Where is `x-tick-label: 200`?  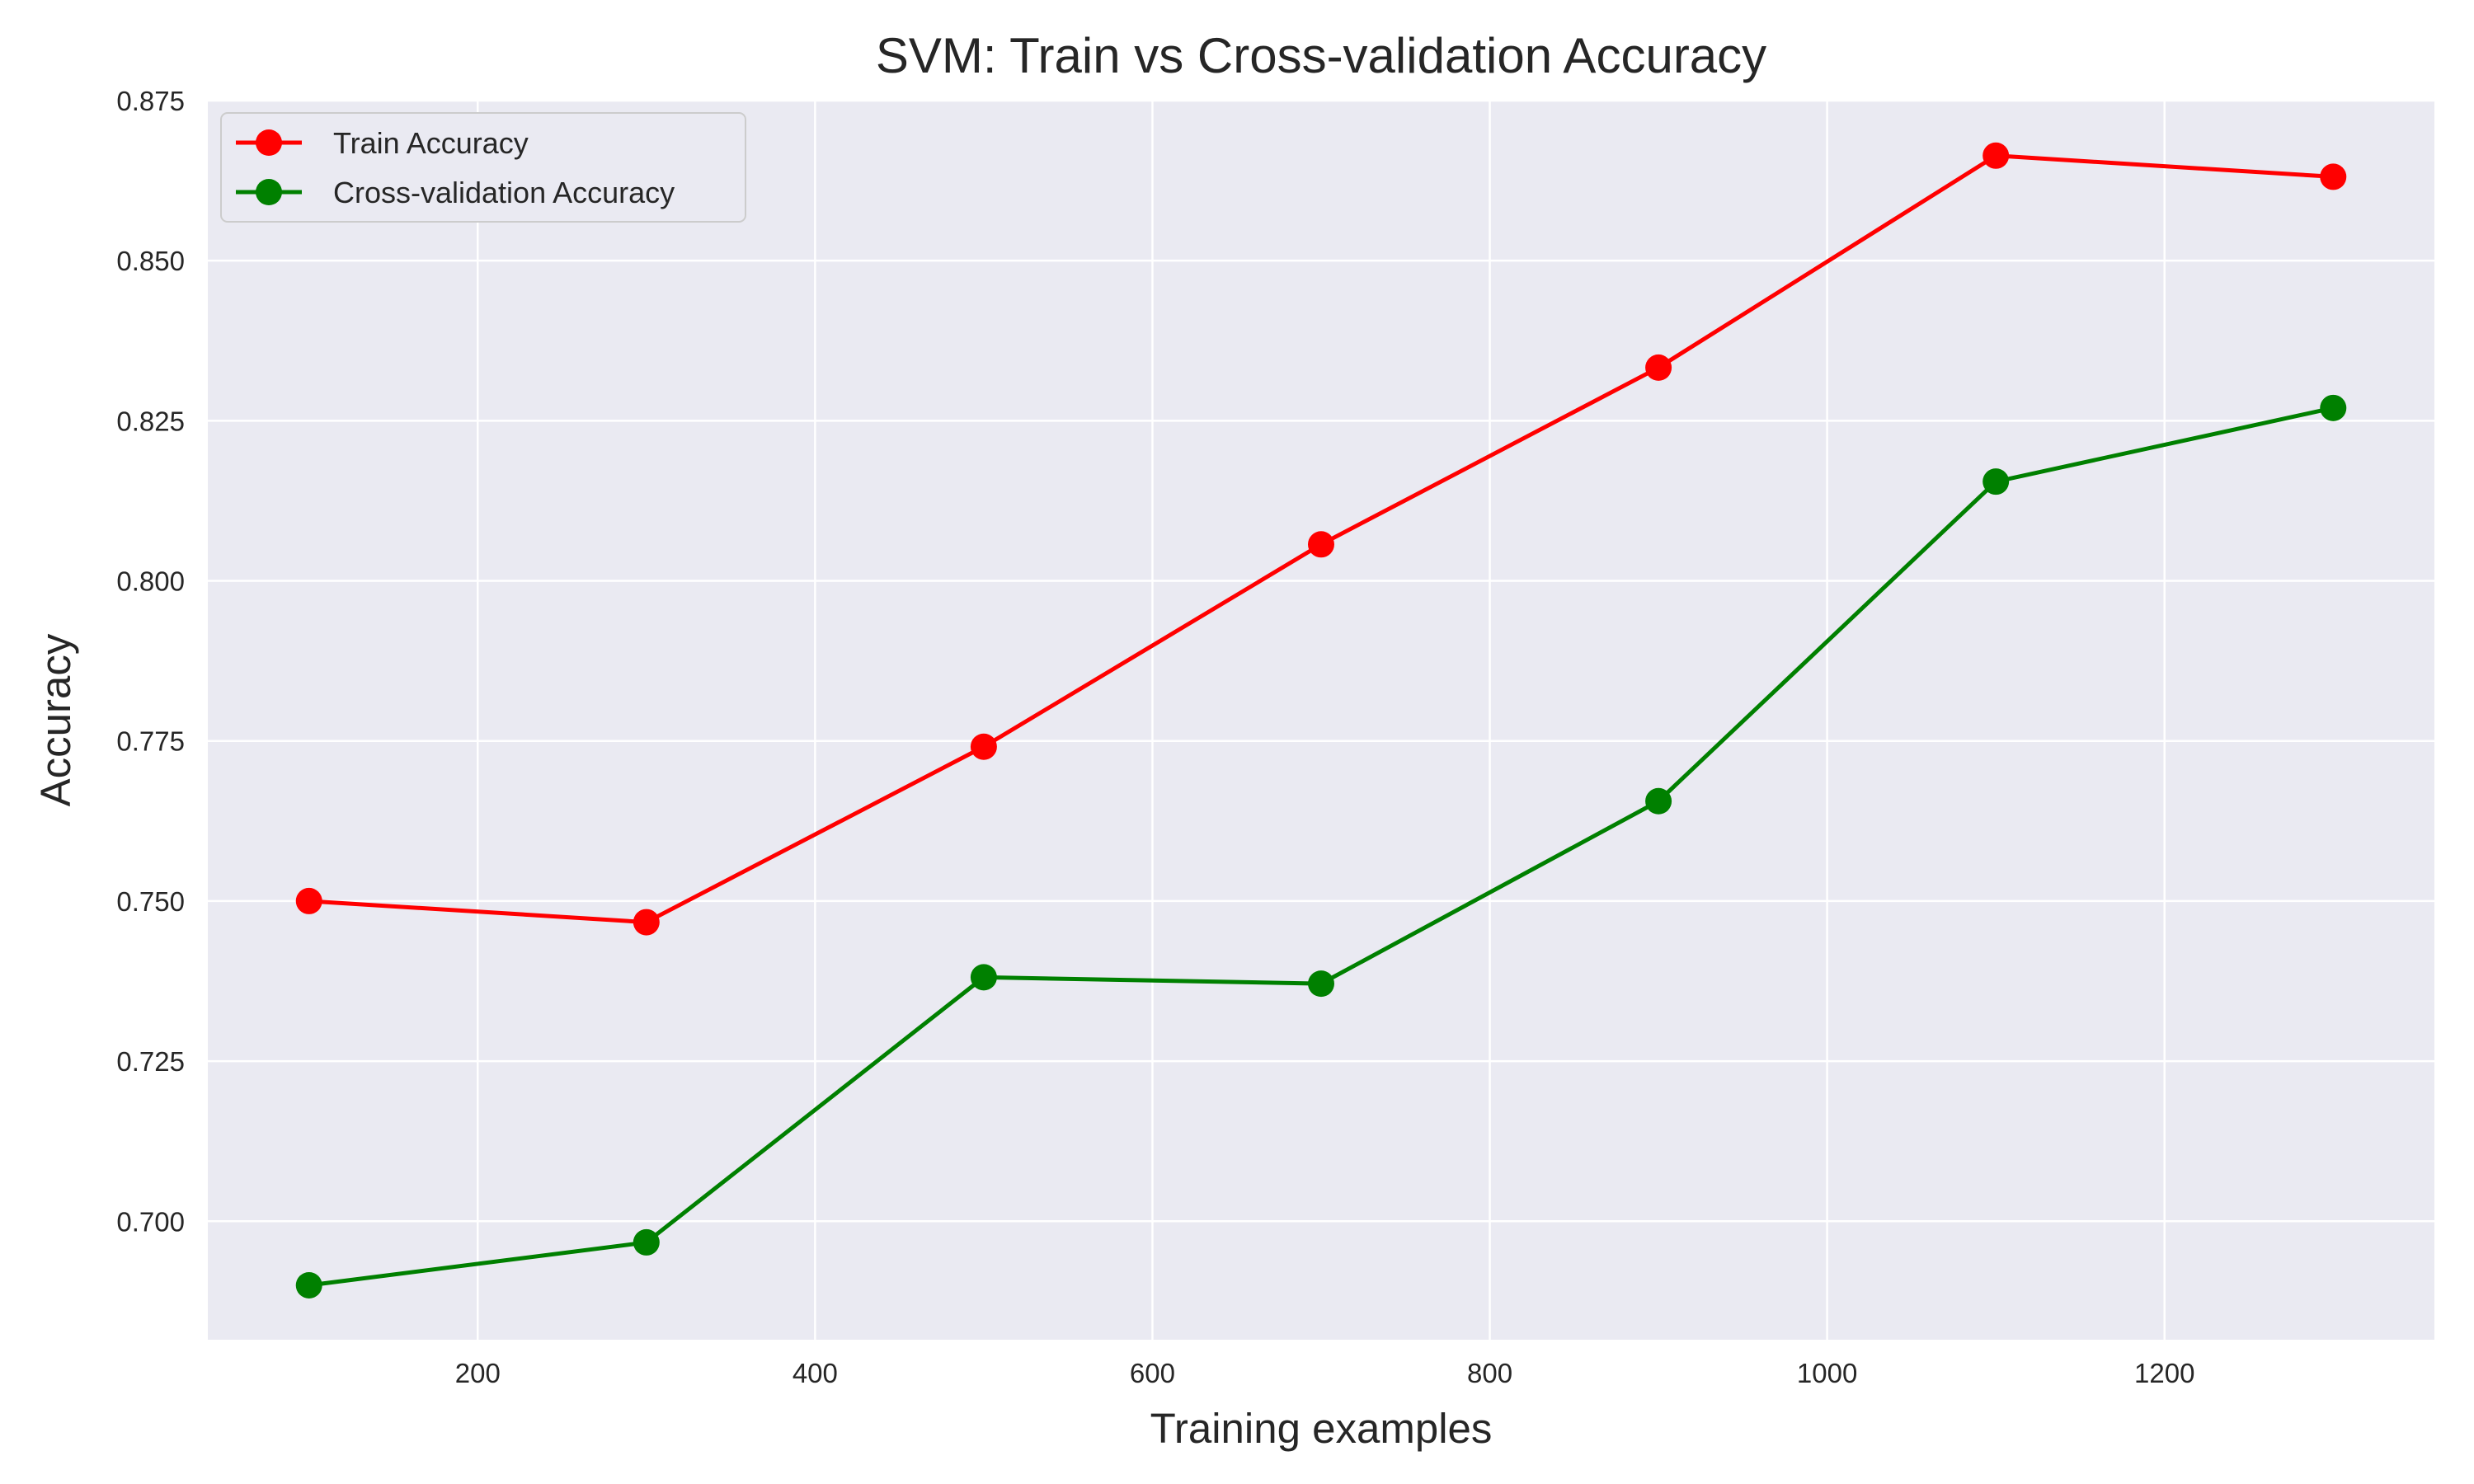
x-tick-label: 200 is located at coordinates (478, 1373).